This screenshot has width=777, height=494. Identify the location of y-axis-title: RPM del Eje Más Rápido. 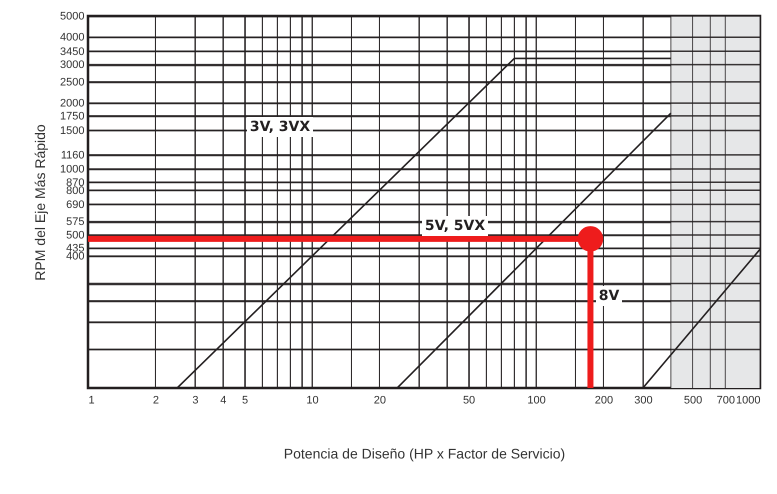
(40, 202).